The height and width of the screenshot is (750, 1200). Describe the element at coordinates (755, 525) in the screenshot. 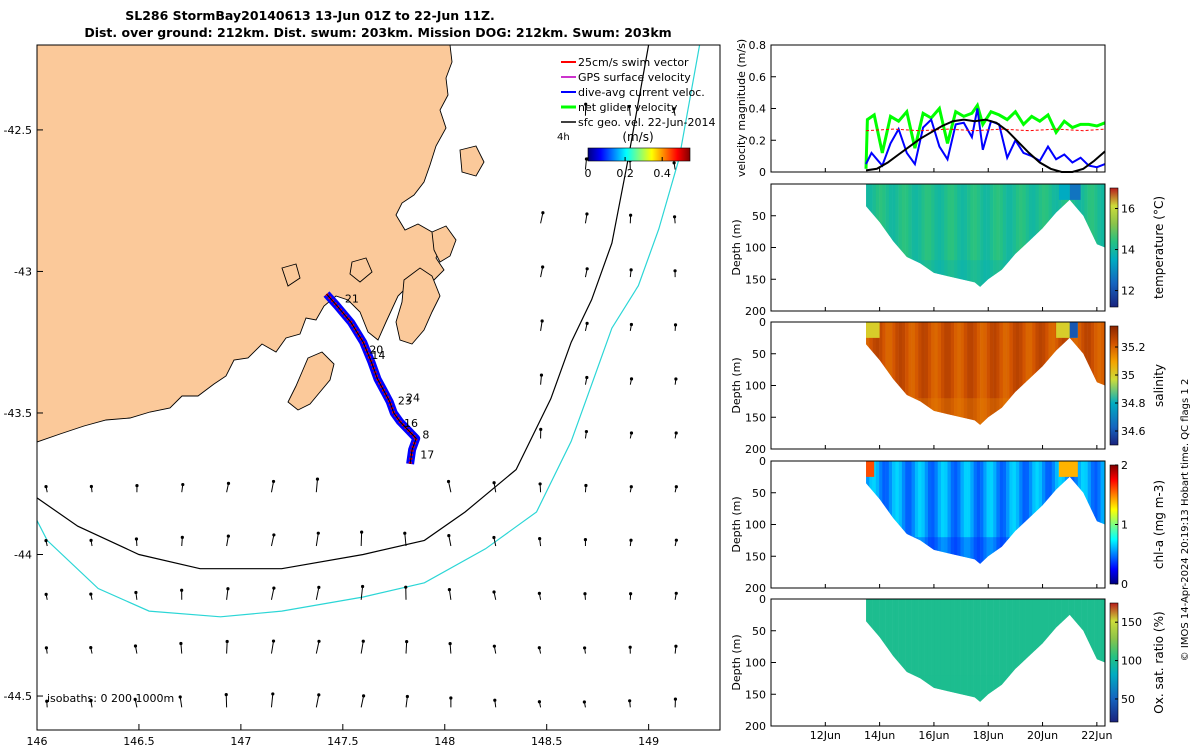

I see `section-depth-tick-label: 100` at that location.